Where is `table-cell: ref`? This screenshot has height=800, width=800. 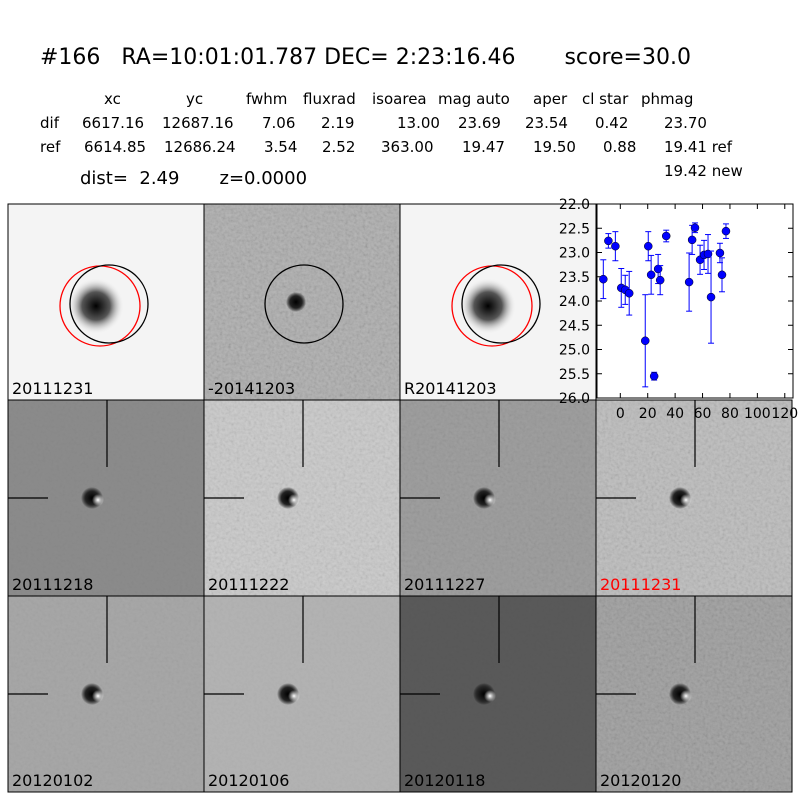
table-cell: ref is located at coordinates (50, 147).